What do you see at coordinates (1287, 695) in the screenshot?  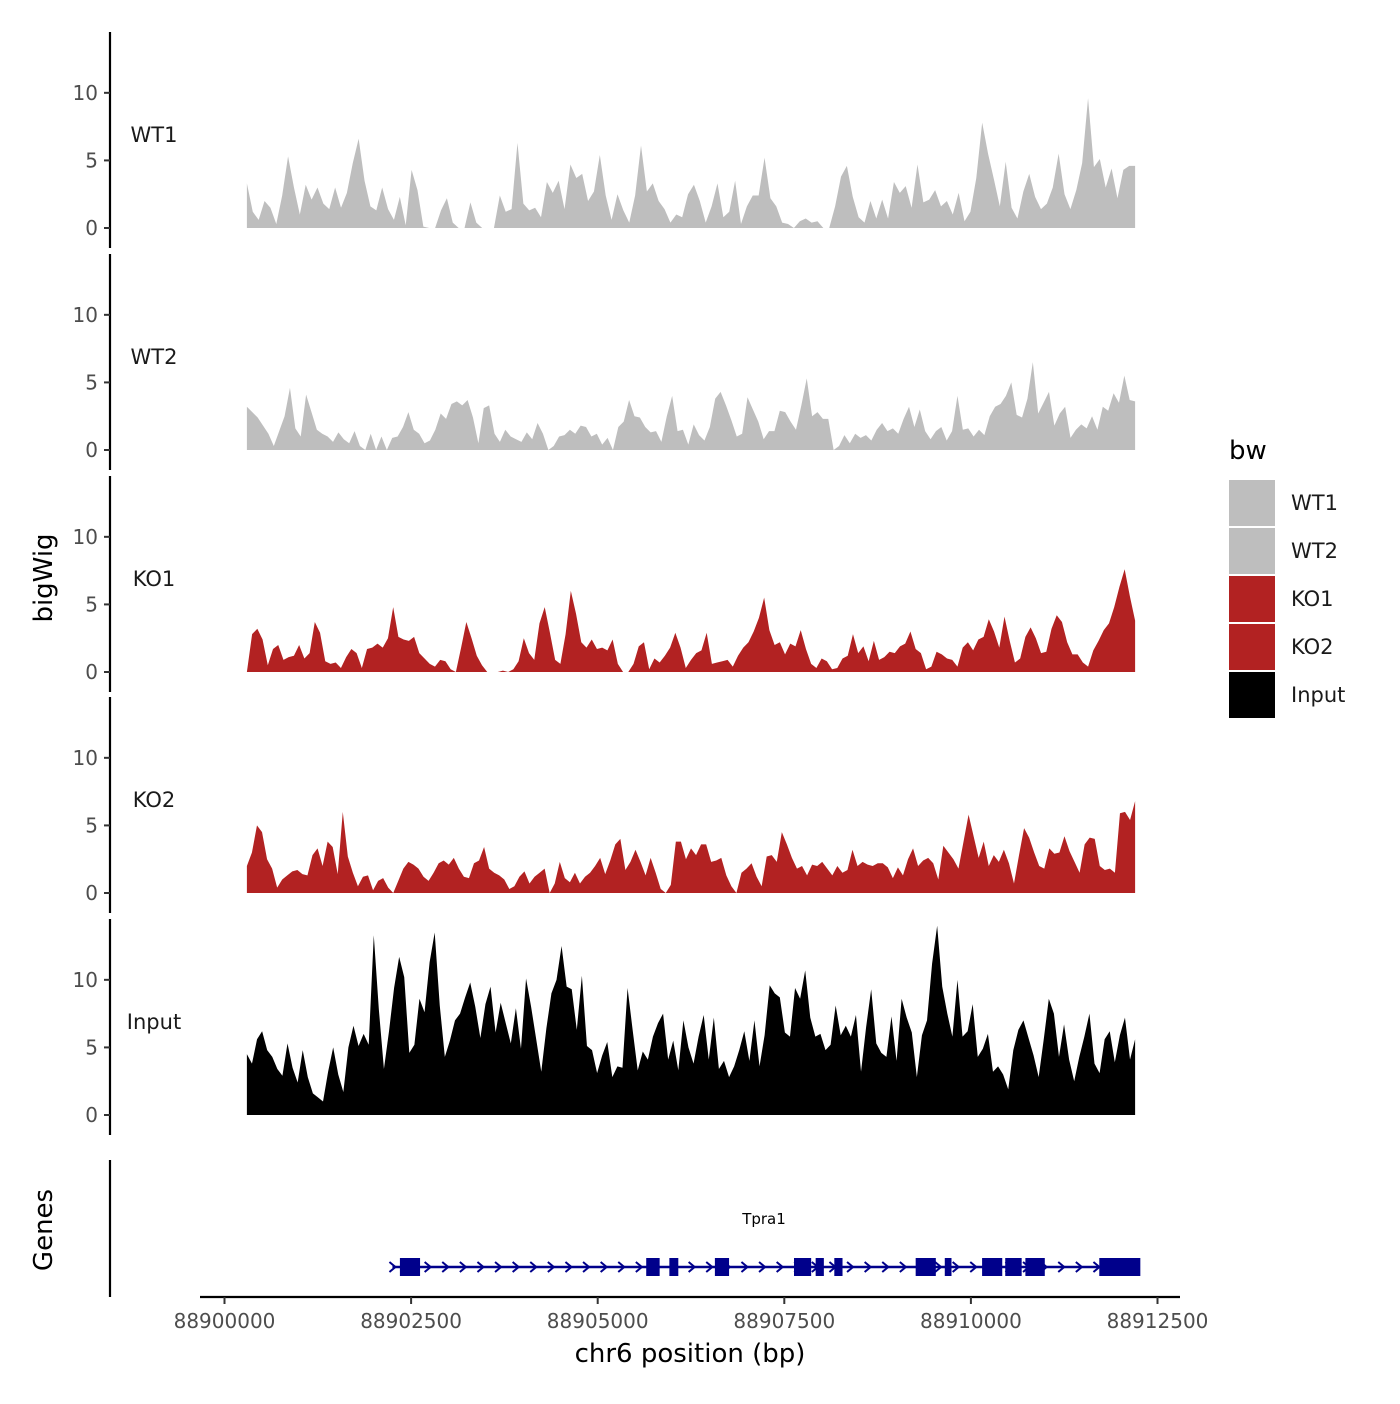 I see `legend-entry-input: Input` at bounding box center [1287, 695].